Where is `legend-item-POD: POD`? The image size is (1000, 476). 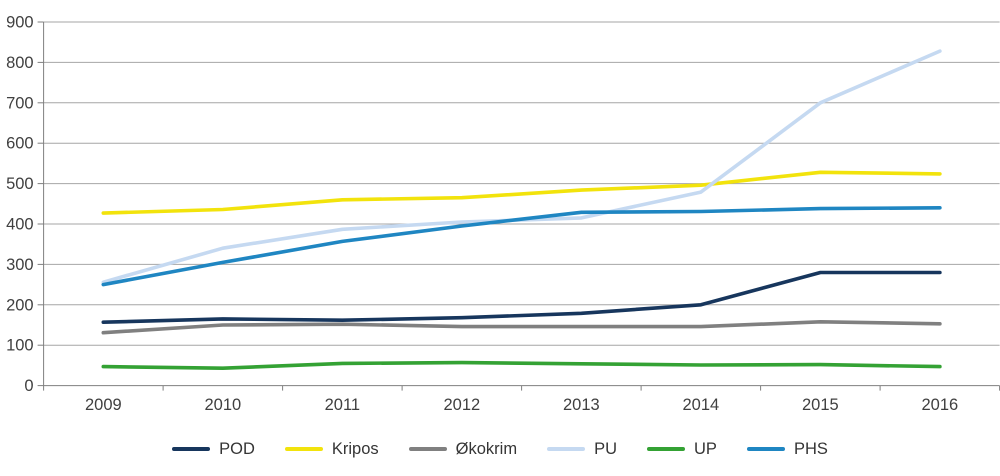
legend-item-POD: POD is located at coordinates (213, 449).